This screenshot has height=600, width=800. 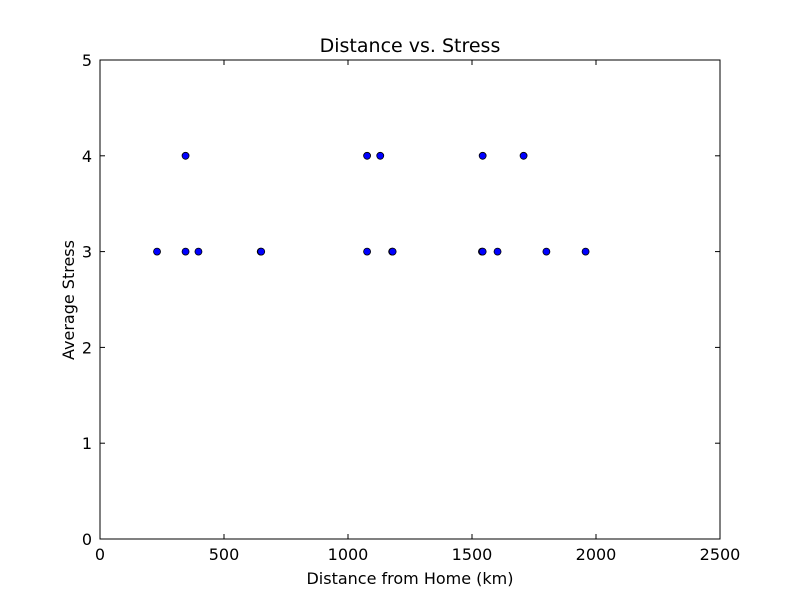 What do you see at coordinates (87, 156) in the screenshot?
I see `y-tick-label: 4` at bounding box center [87, 156].